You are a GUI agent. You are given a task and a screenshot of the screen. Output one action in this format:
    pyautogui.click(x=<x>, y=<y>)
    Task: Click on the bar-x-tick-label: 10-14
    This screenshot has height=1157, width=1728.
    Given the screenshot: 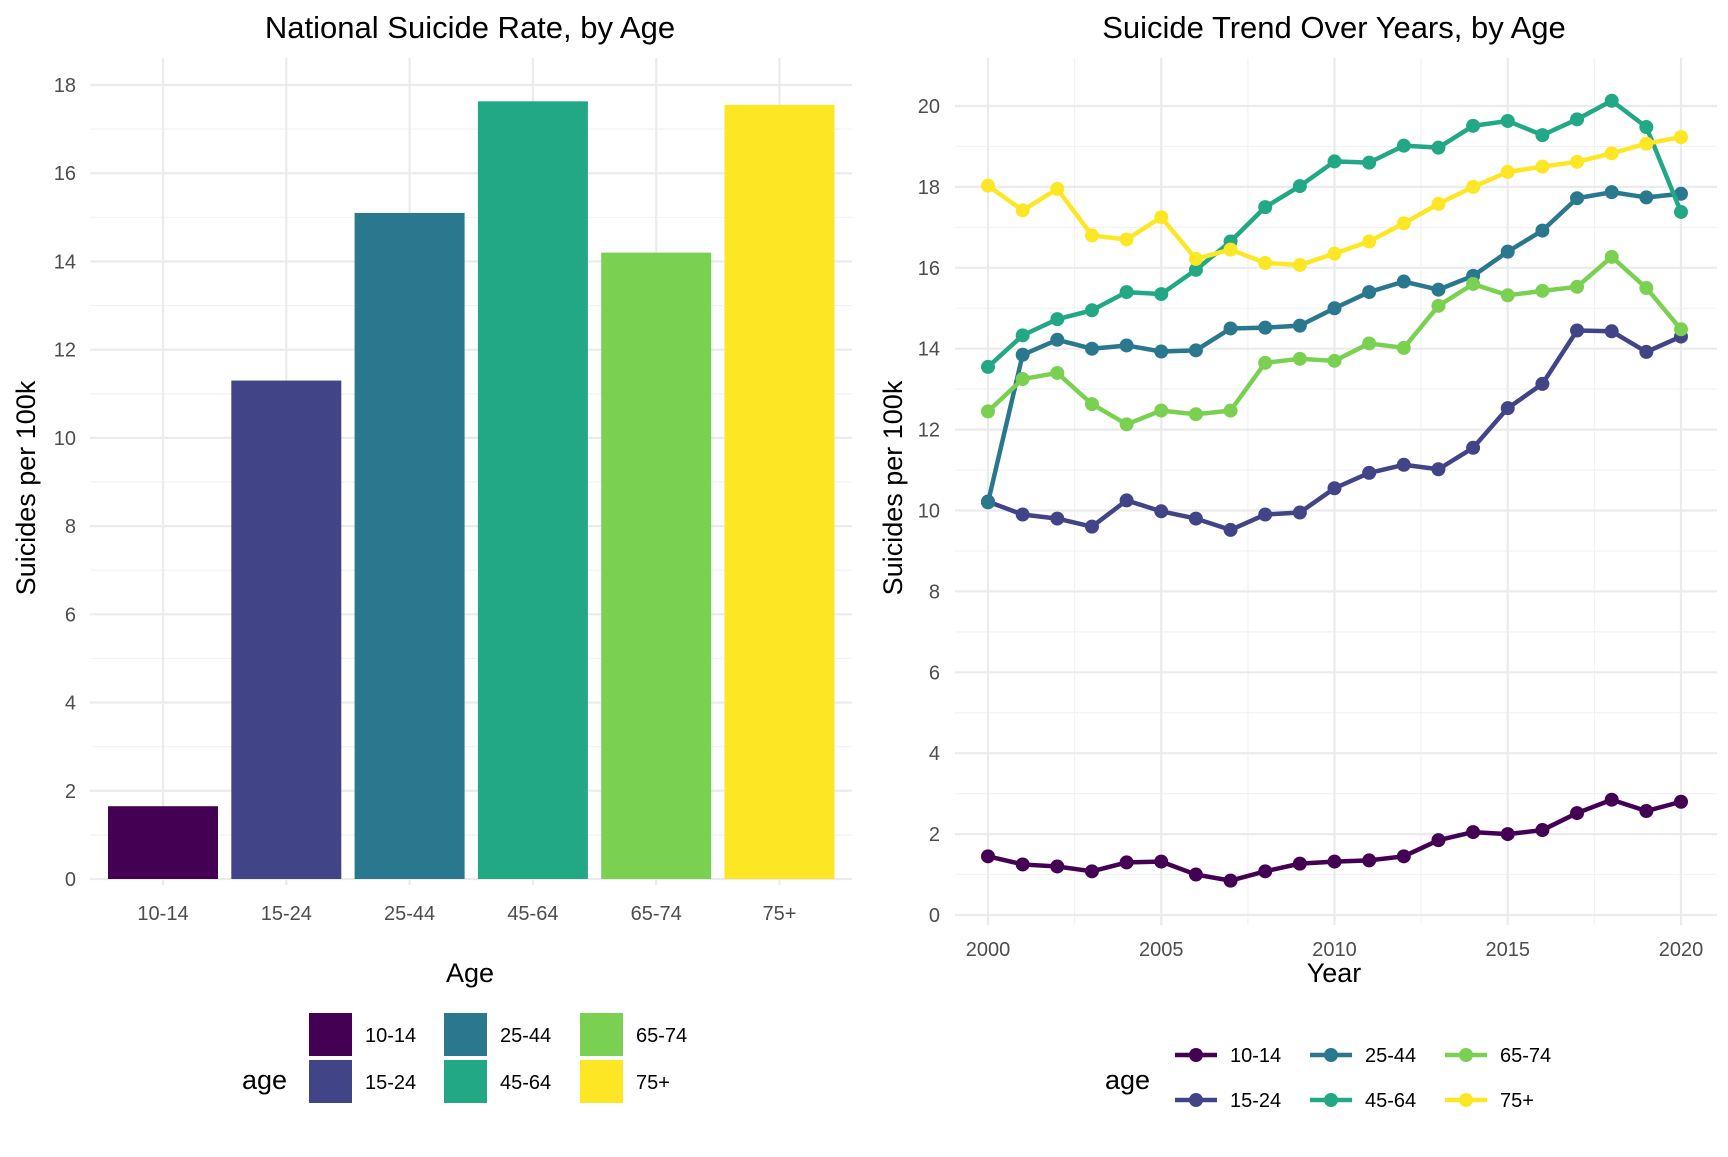 What is the action you would take?
    pyautogui.click(x=162, y=914)
    